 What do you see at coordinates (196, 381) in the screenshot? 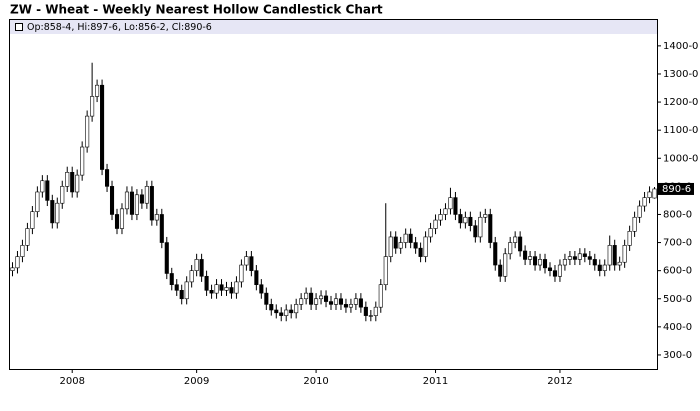
I see `x-tick-label: 2009` at bounding box center [196, 381].